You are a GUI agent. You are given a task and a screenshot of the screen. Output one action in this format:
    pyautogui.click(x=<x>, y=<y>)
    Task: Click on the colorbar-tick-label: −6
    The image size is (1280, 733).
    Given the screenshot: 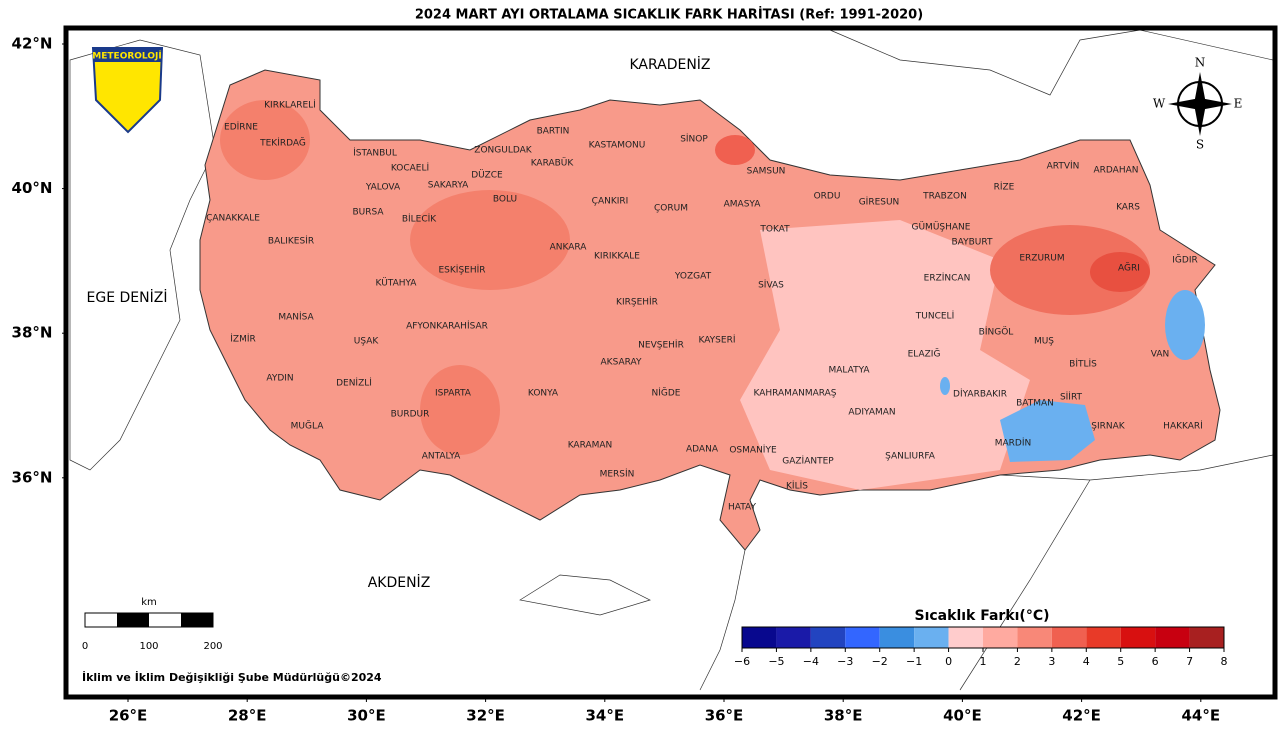 What is the action you would take?
    pyautogui.click(x=742, y=661)
    